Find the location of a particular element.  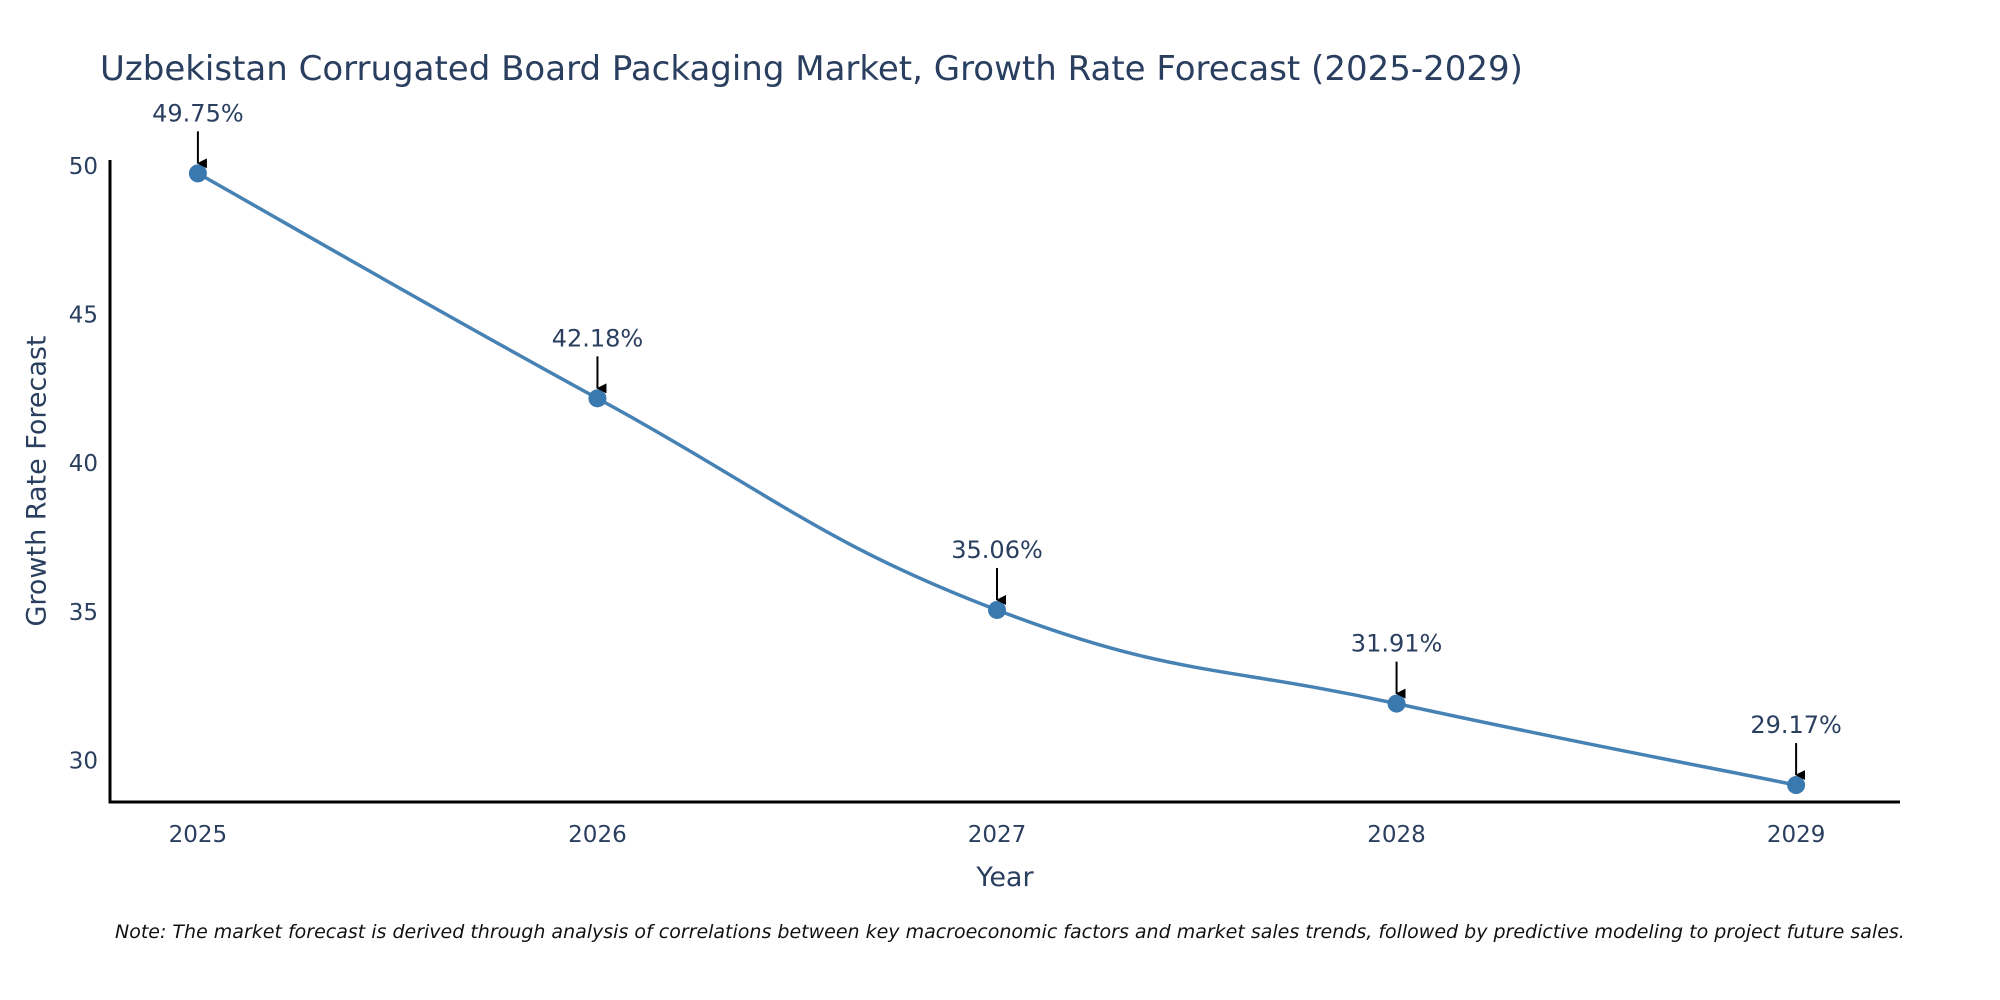

y-tick-label: 40 is located at coordinates (83, 464).